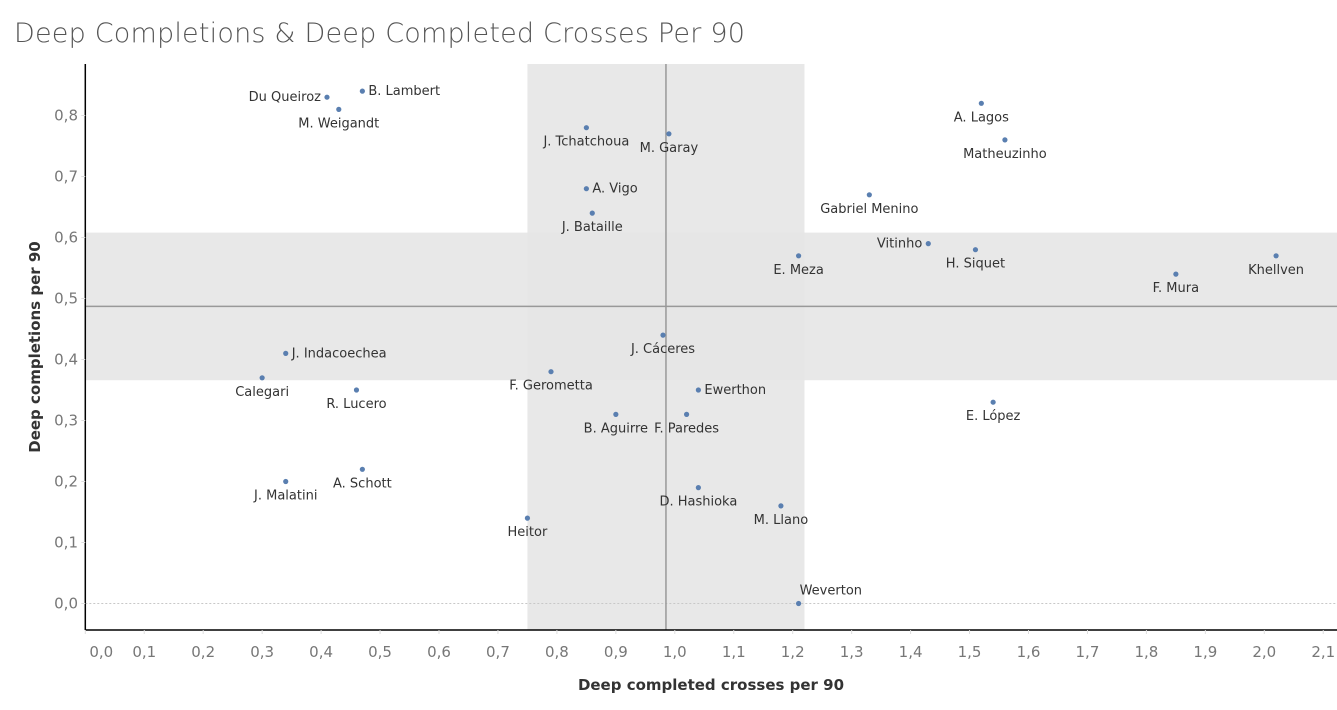 The height and width of the screenshot is (710, 1337). I want to click on y-axis-label: Deep completions per 90, so click(35, 347).